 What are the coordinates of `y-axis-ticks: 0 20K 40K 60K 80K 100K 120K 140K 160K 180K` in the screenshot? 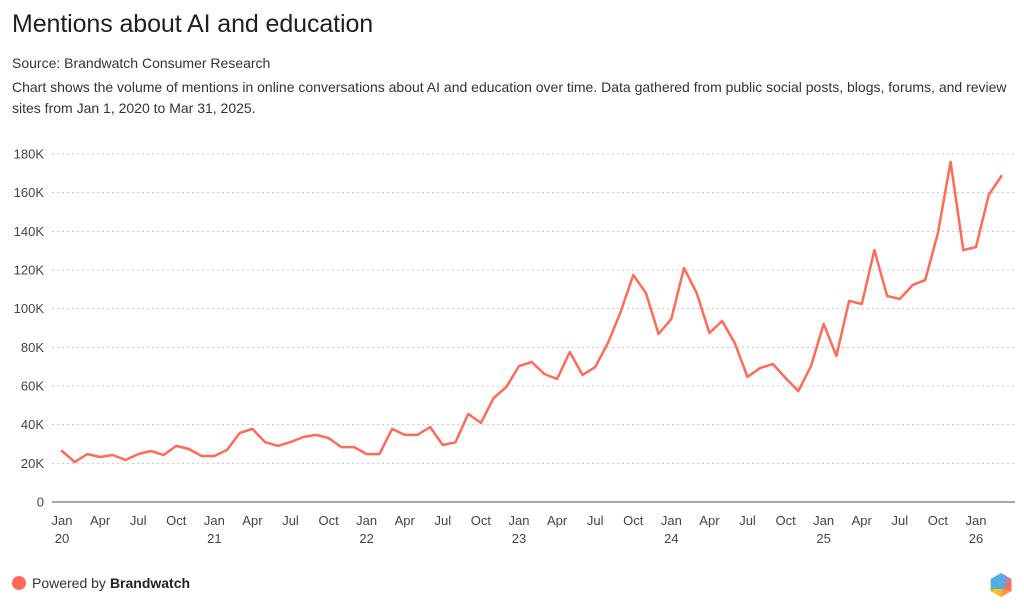 It's located at (29, 328).